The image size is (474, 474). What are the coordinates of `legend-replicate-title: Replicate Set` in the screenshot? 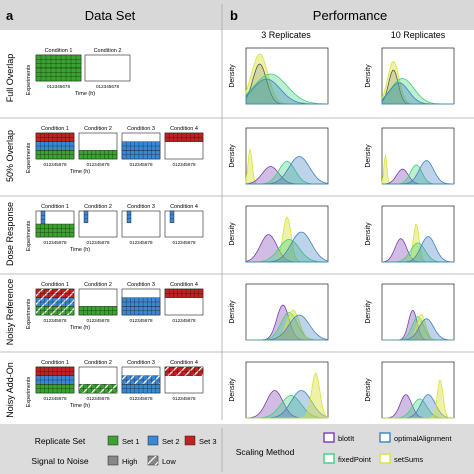 It's located at (60, 441).